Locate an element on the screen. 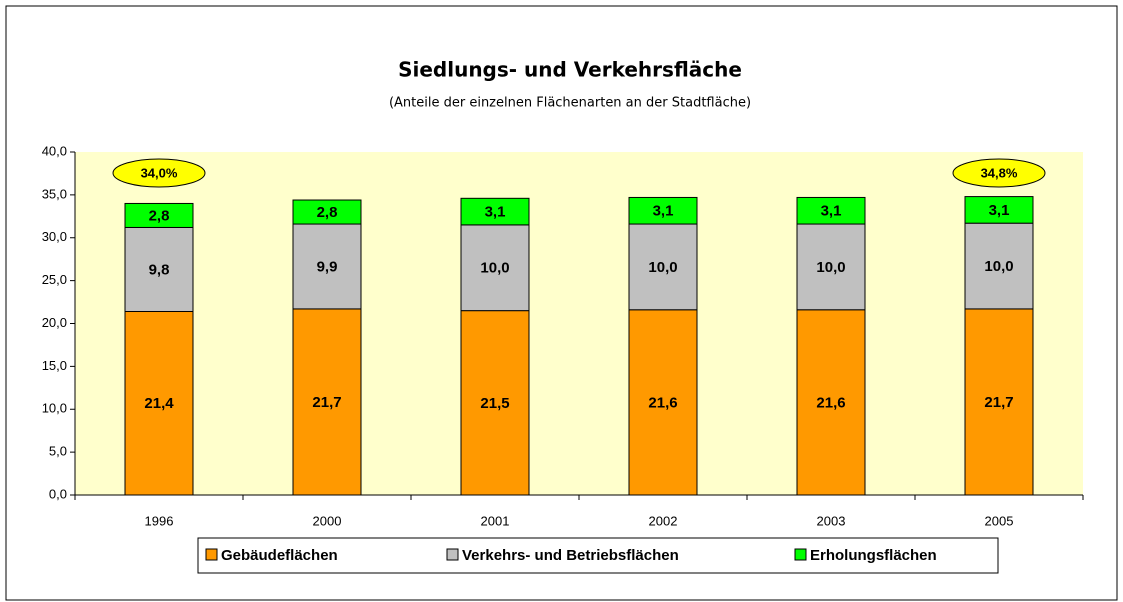 The width and height of the screenshot is (1123, 602). annotation: 34,8% is located at coordinates (999, 172).